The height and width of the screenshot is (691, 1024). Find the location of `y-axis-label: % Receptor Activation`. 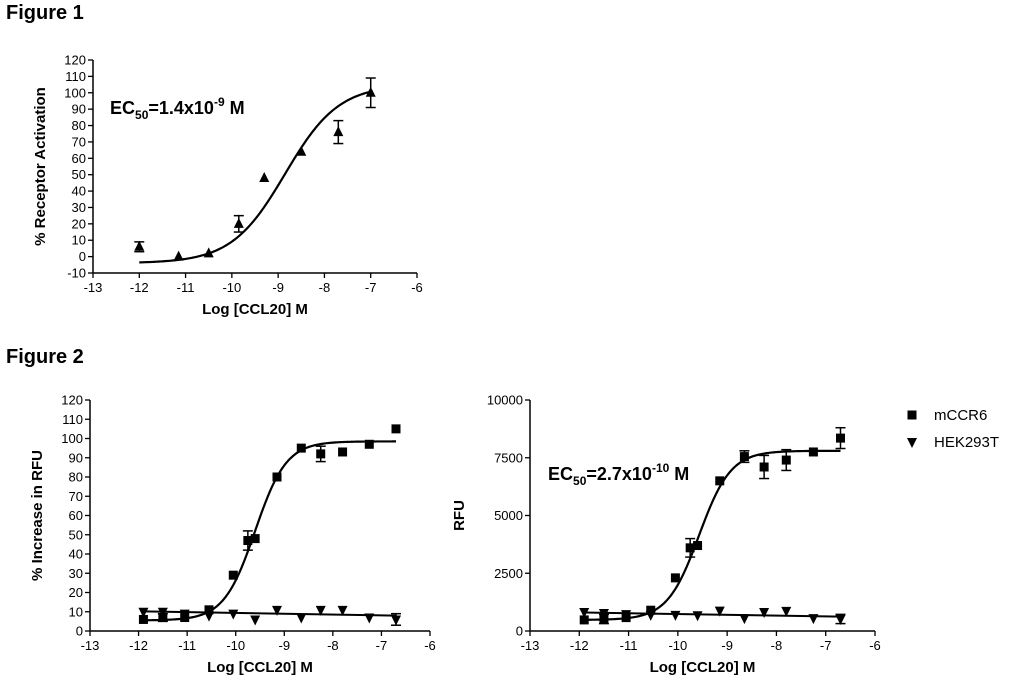

y-axis-label: % Receptor Activation is located at coordinates (40, 166).